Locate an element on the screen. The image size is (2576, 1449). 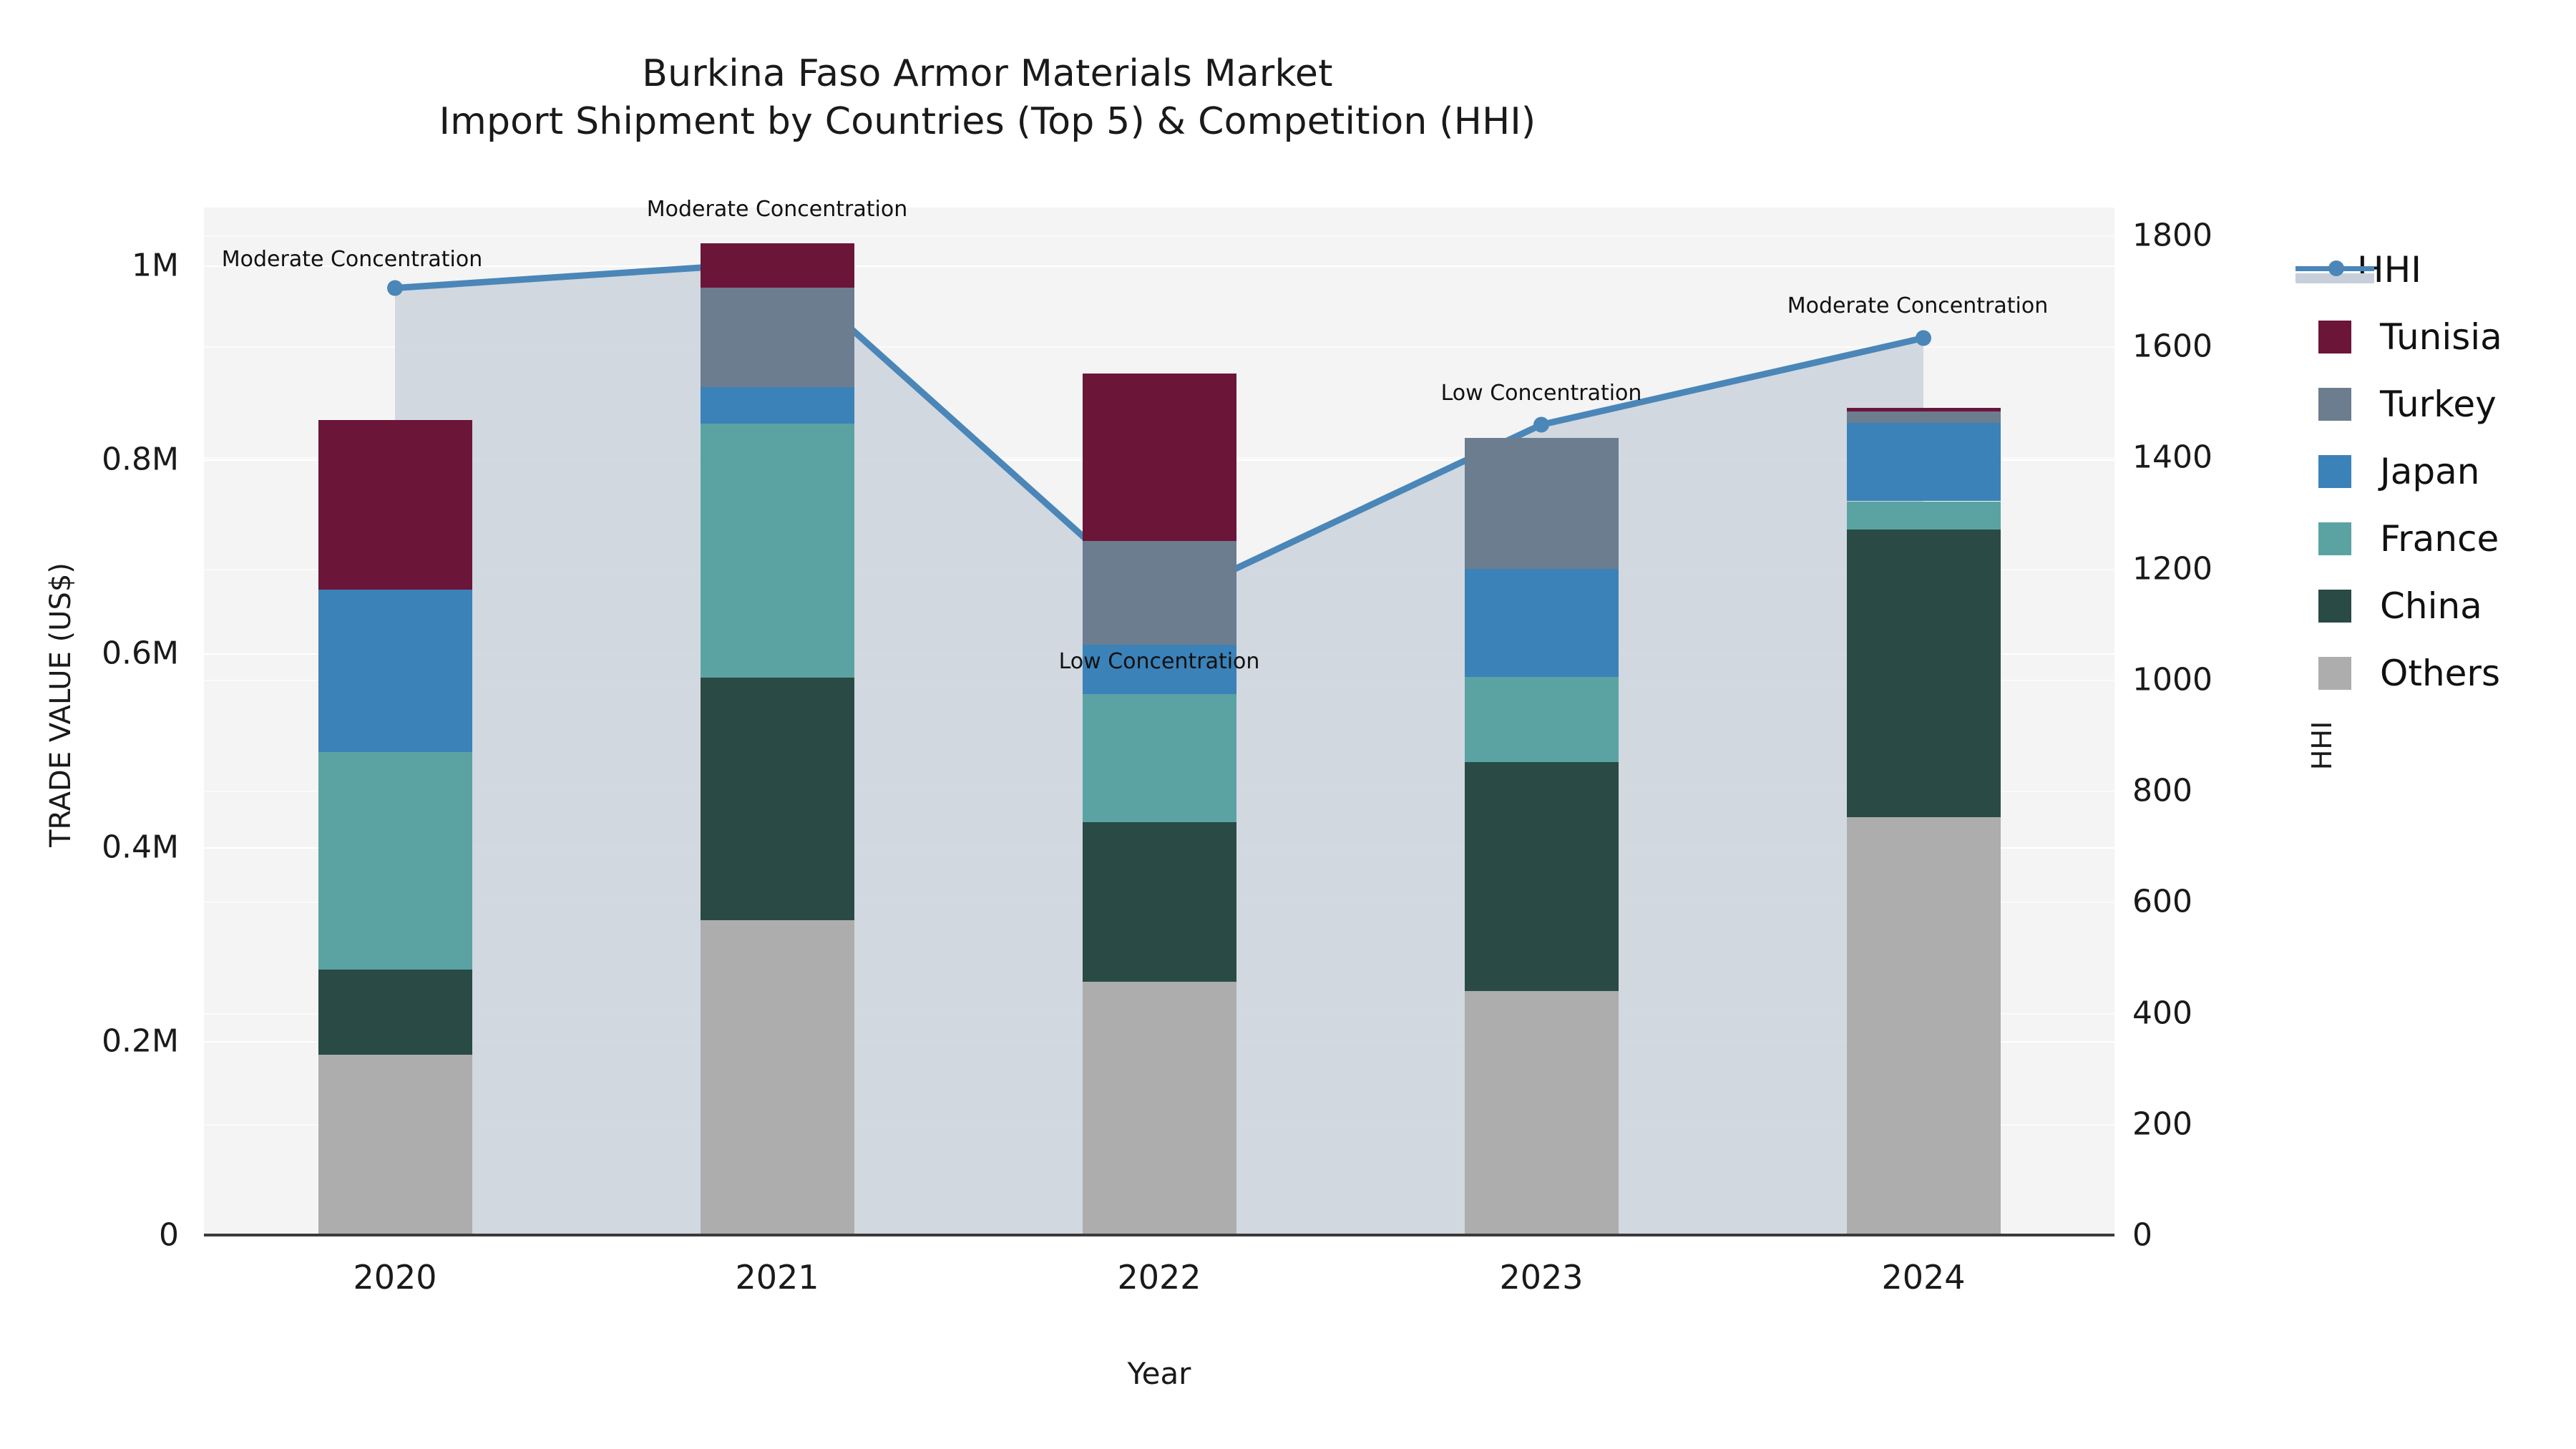
bar-2020 is located at coordinates (395, 827).